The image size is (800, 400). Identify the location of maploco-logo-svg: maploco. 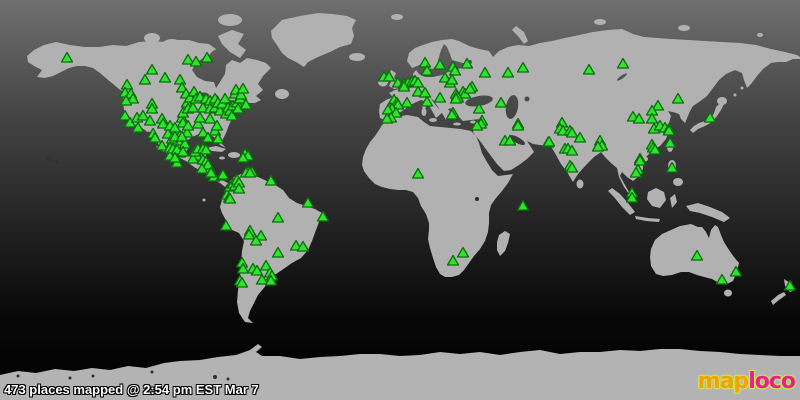
(747, 382).